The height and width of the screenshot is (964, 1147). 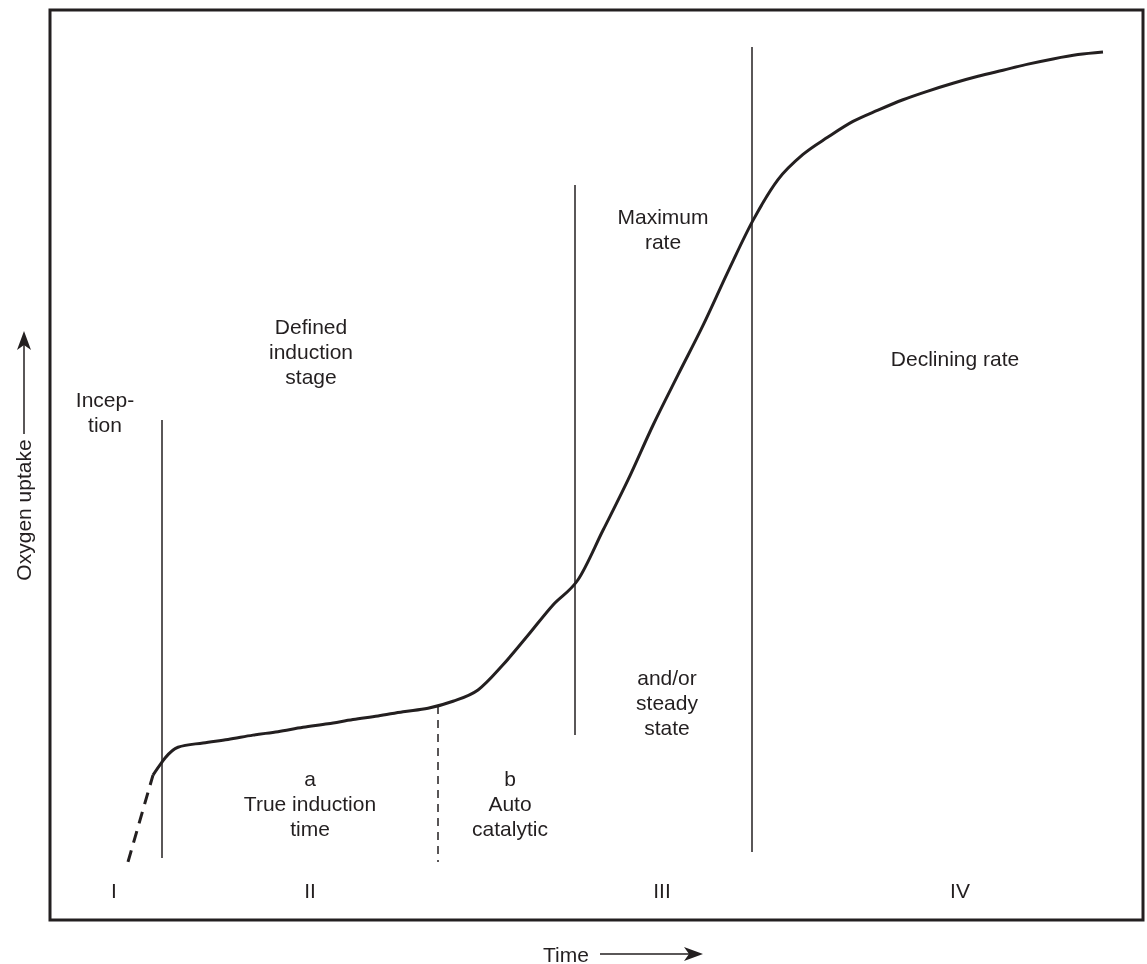 I want to click on annotation: I, so click(x=114, y=890).